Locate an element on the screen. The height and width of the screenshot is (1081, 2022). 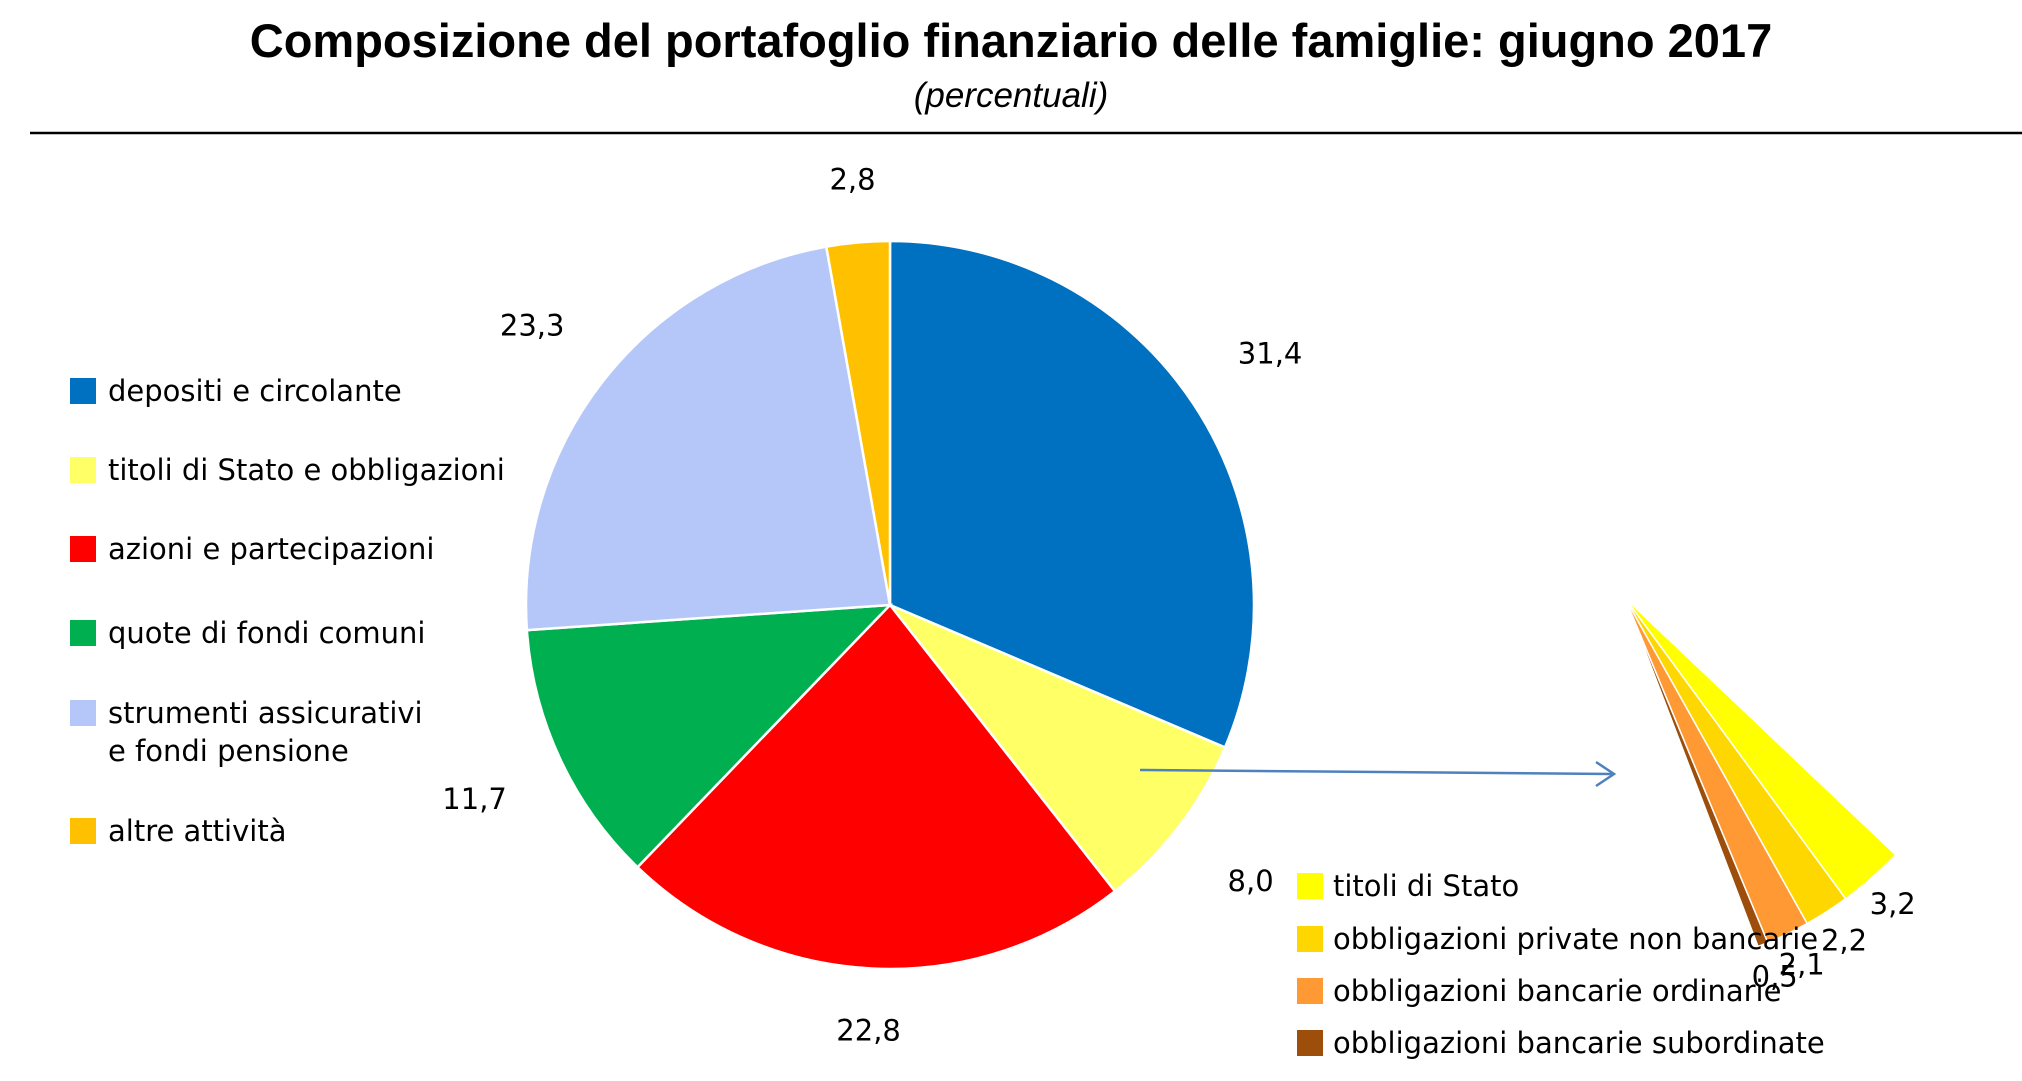
detail-pie is located at coordinates (1760, 772).